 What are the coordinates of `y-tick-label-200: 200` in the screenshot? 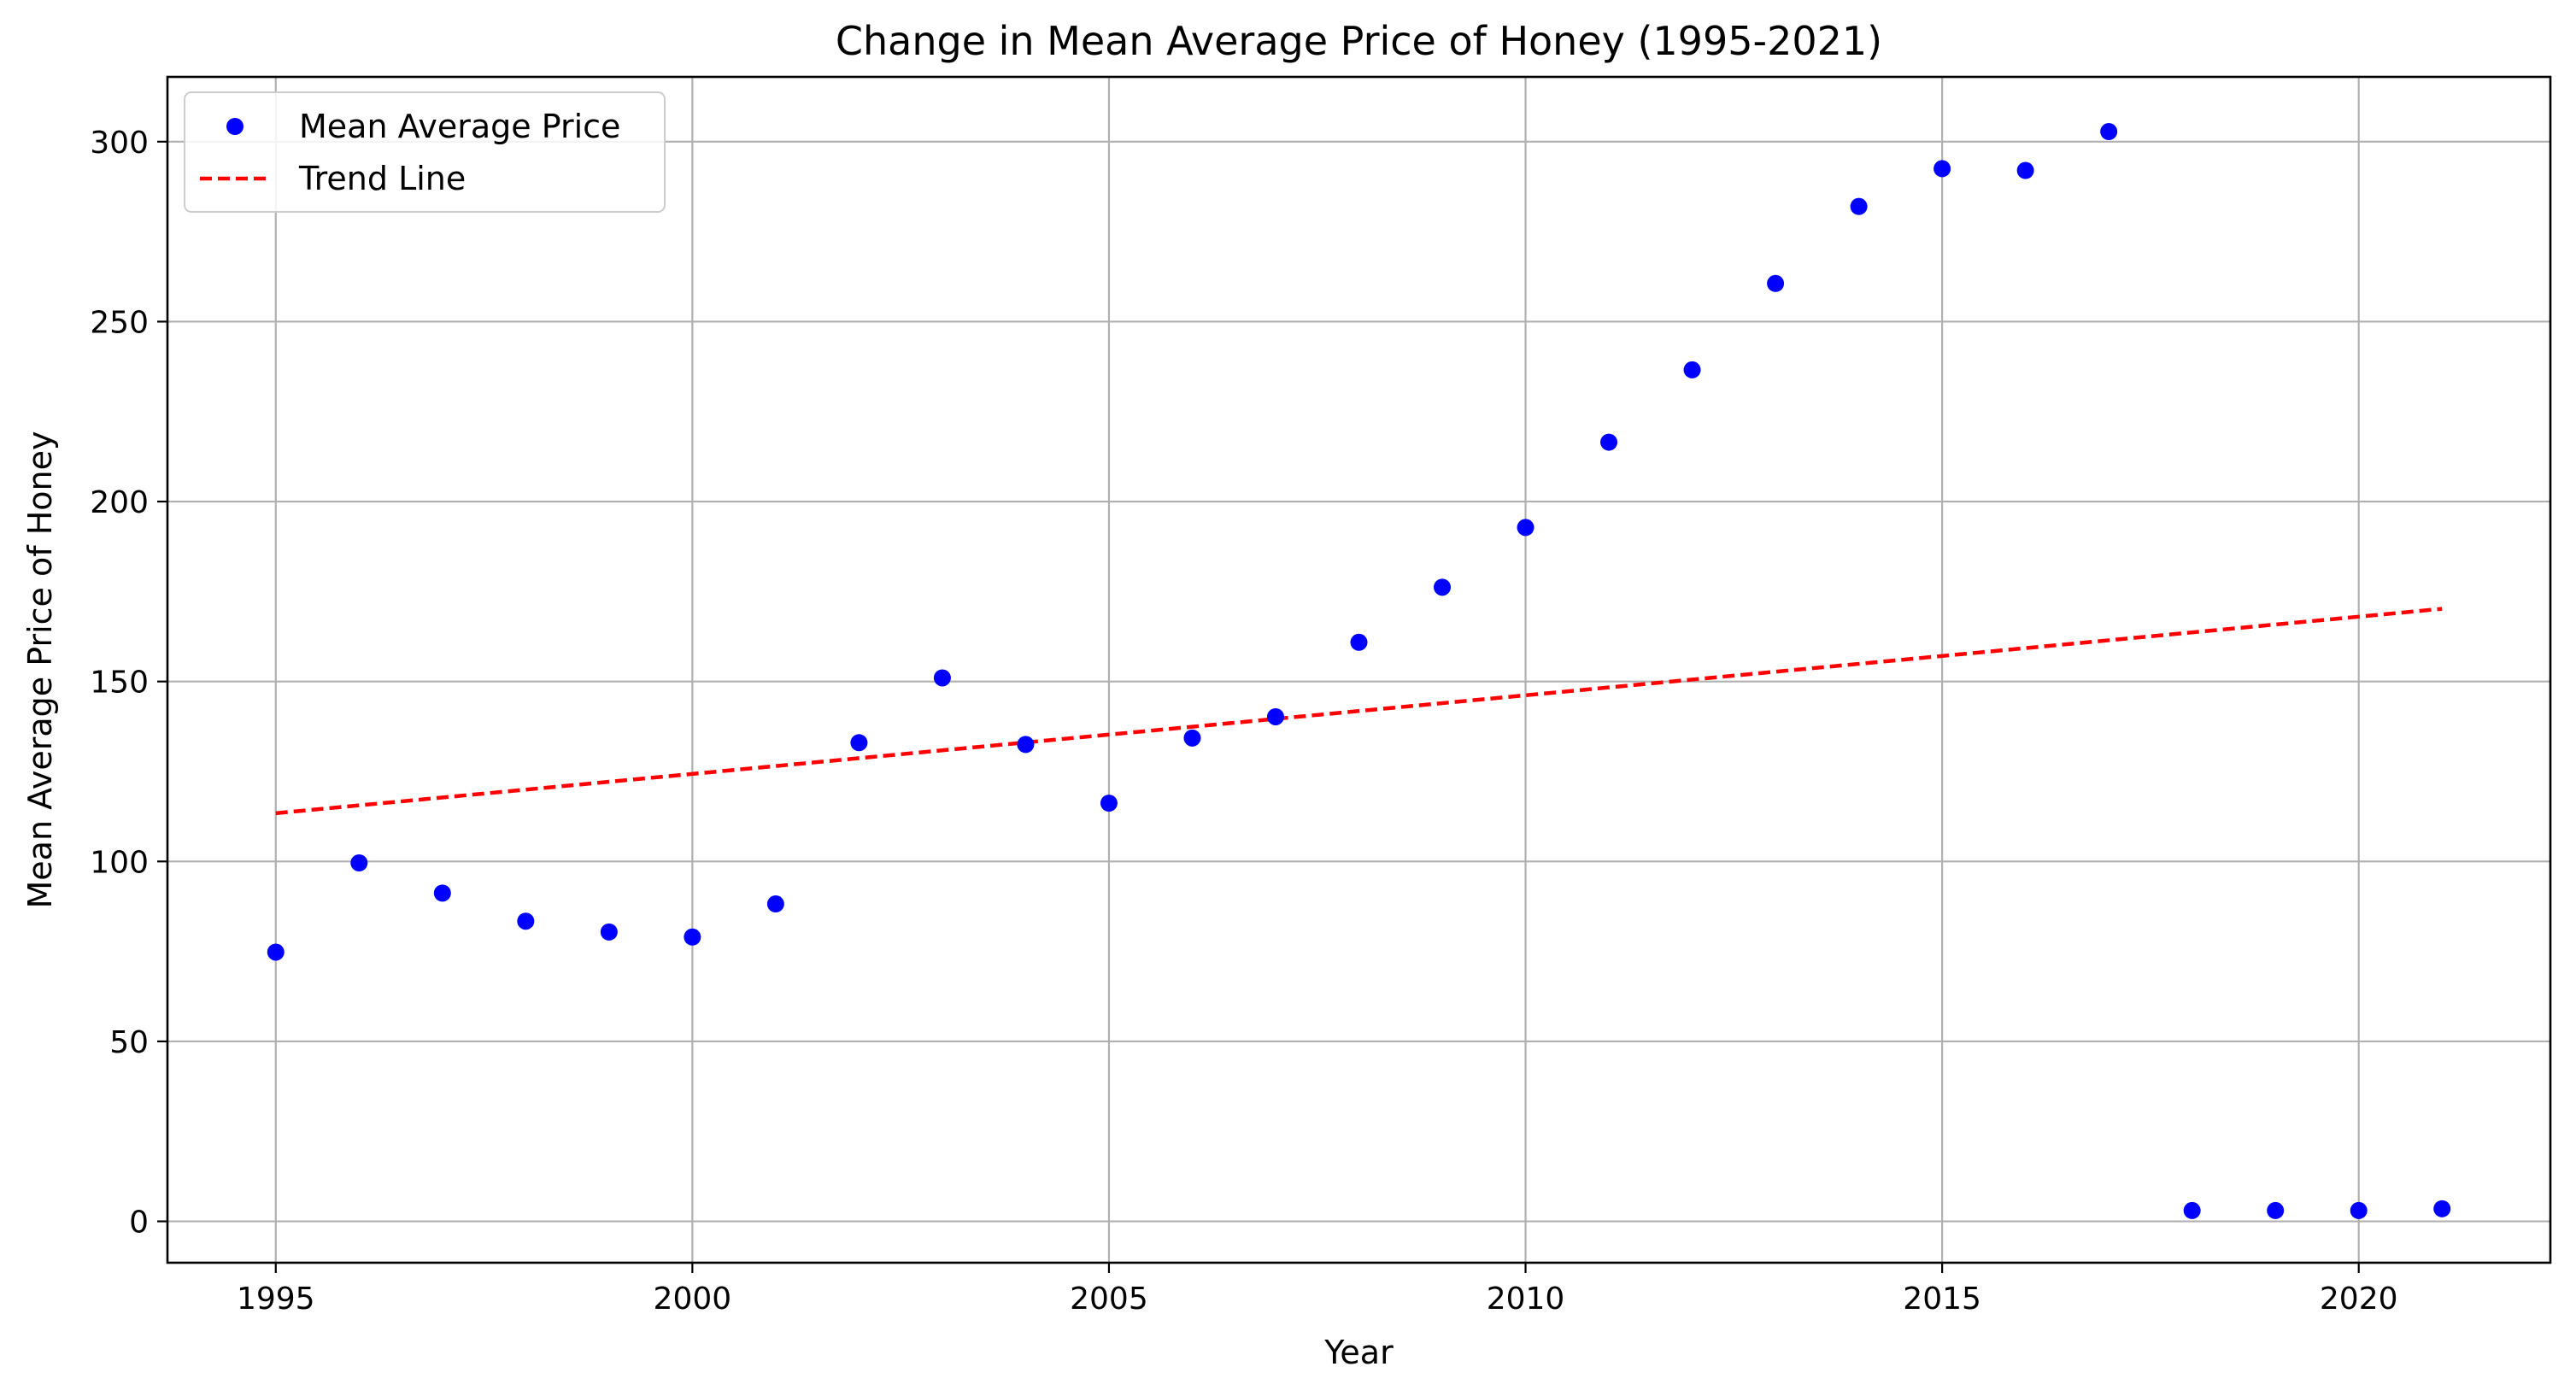 It's located at (119, 503).